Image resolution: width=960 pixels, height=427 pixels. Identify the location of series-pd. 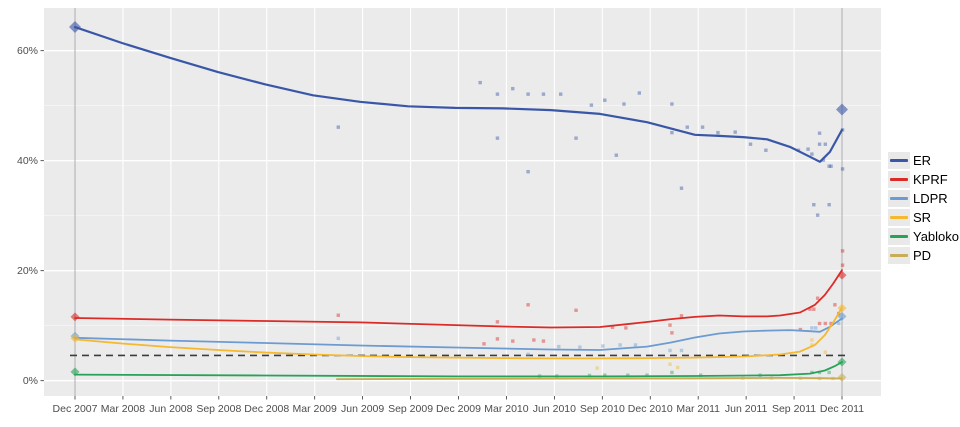
(591, 377).